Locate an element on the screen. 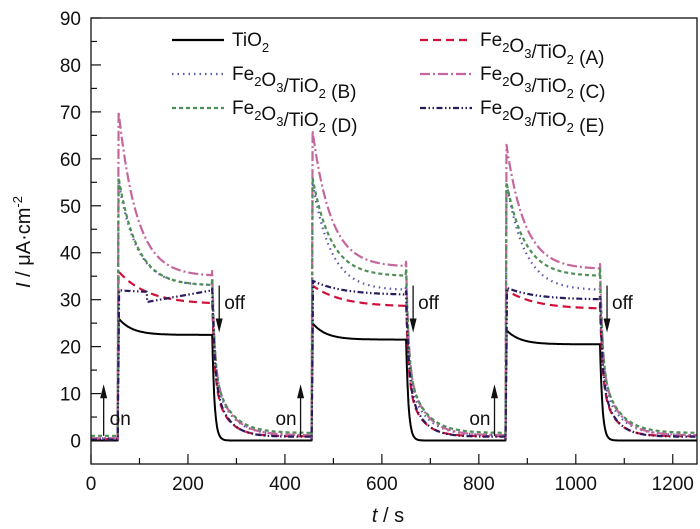 This screenshot has height=529, width=700. y-tick-label: 80 is located at coordinates (70, 66).